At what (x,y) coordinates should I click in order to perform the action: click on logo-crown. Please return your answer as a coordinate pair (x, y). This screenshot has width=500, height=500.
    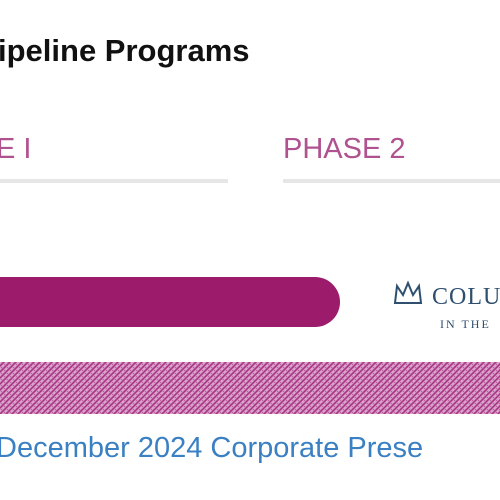
    Looking at the image, I should click on (408, 292).